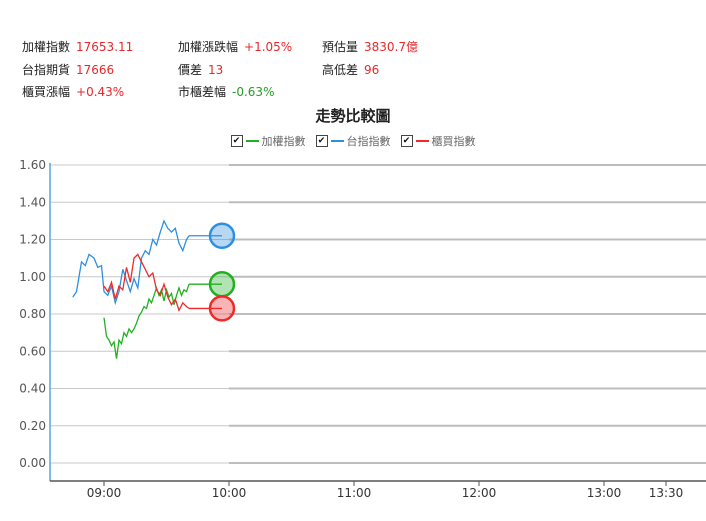 The width and height of the screenshot is (706, 521). I want to click on legend-item-futures: ✔ 台指指數, so click(353, 141).